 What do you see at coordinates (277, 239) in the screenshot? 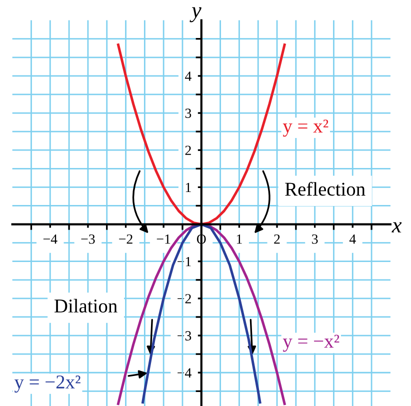
I see `x-tick-label: 2` at bounding box center [277, 239].